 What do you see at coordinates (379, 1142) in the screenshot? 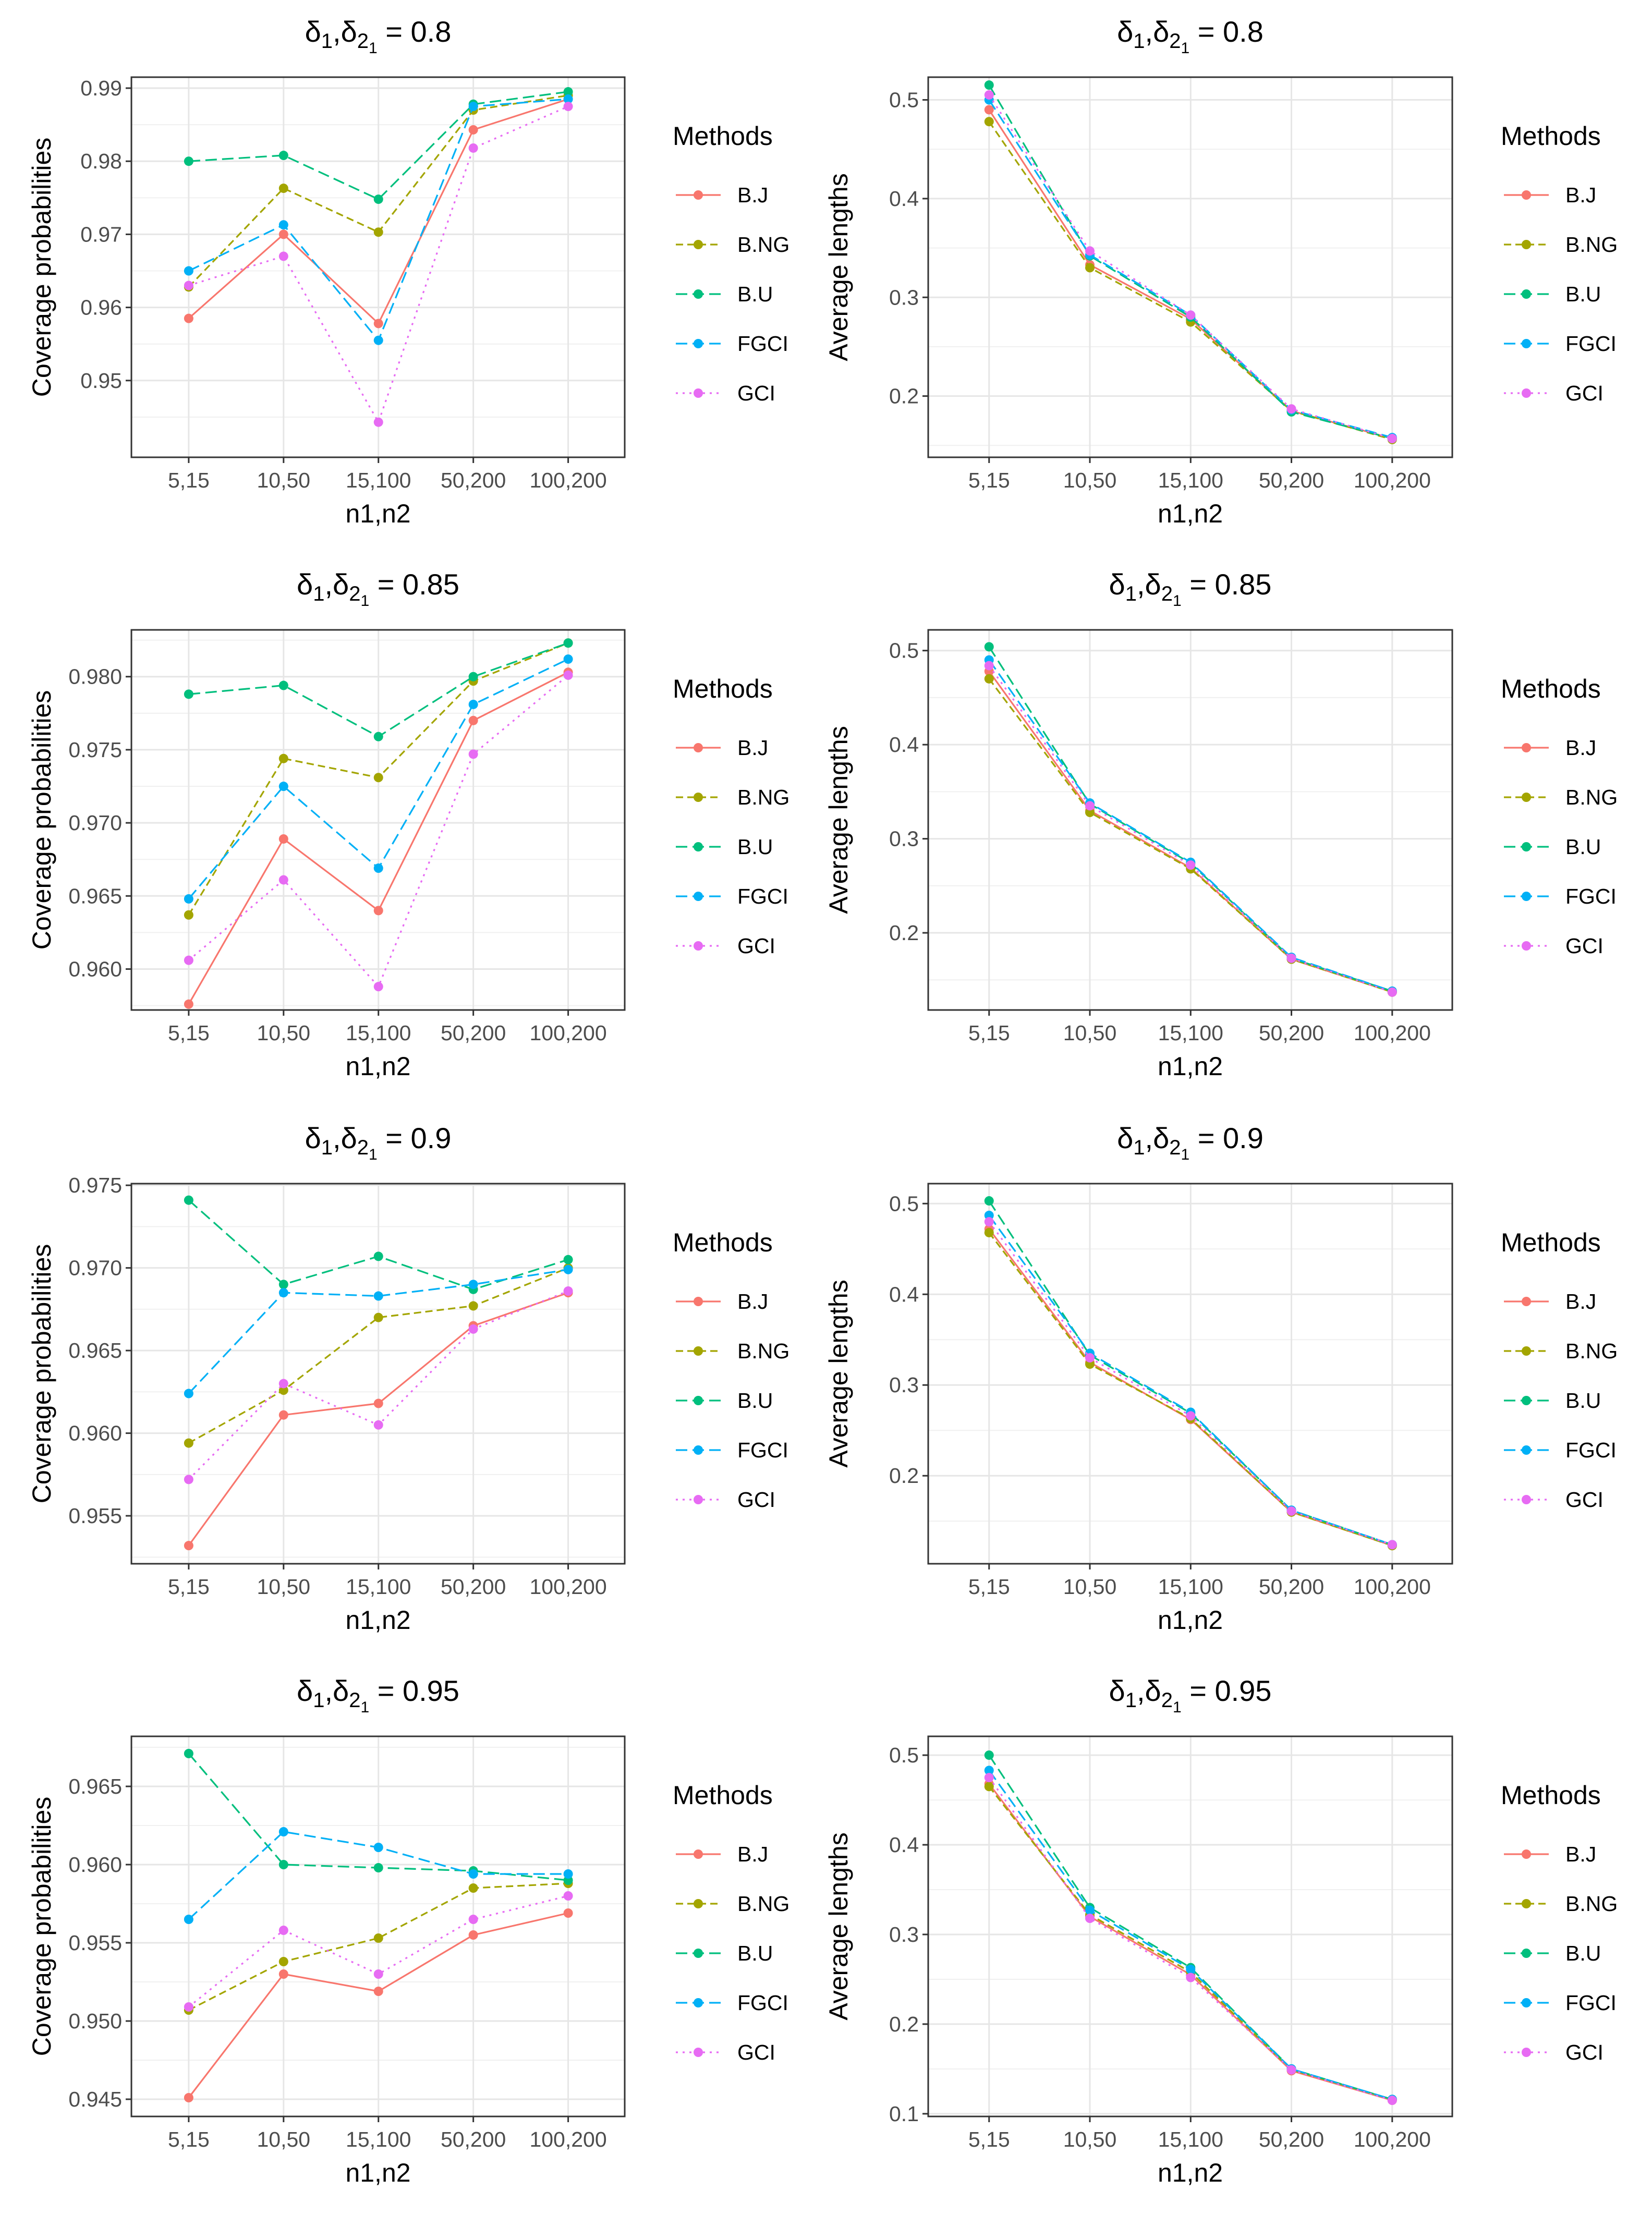
I see `panel-title: δ1,δ21 = 0.9` at bounding box center [379, 1142].